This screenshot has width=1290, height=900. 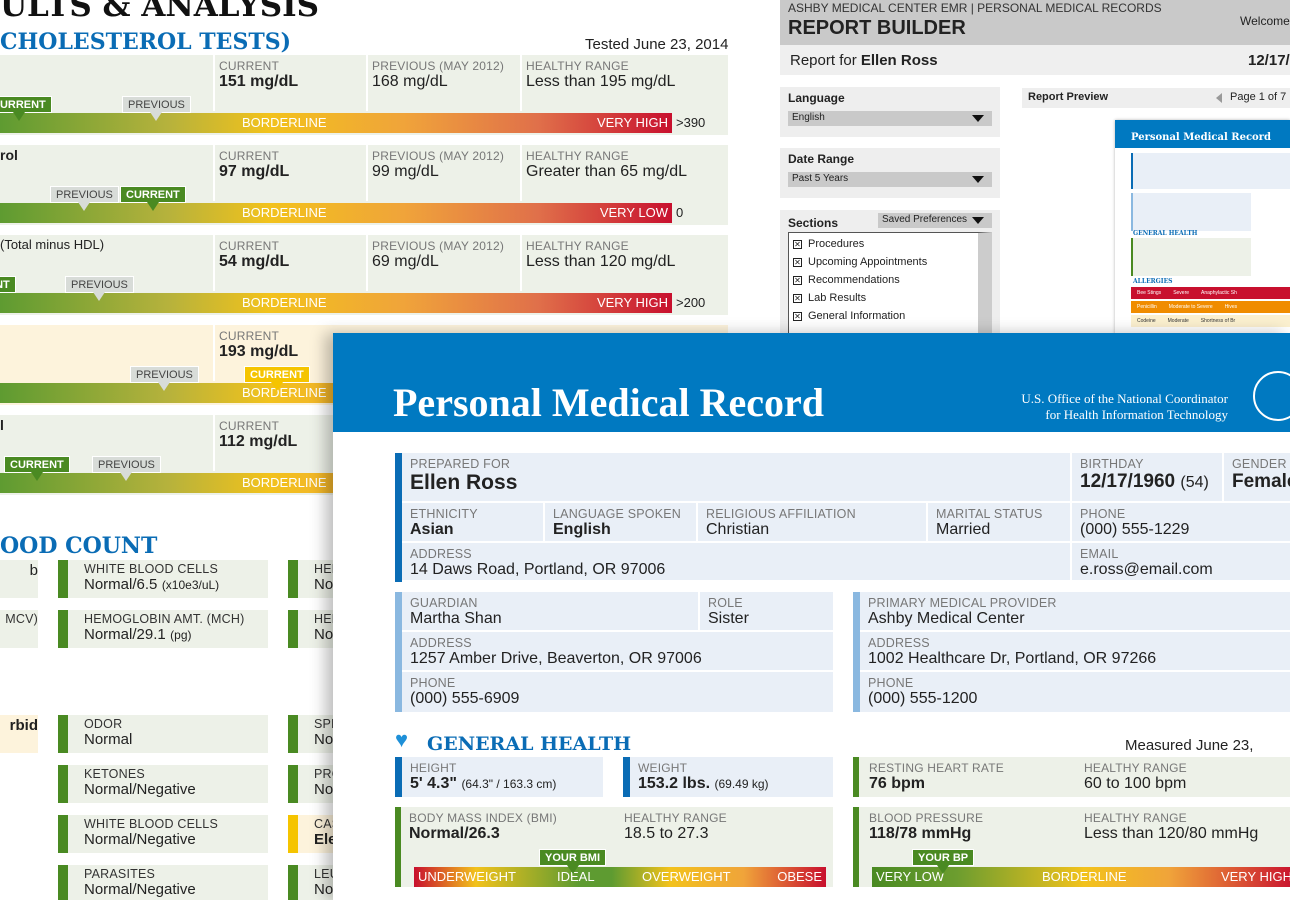 What do you see at coordinates (1165, 233) in the screenshot?
I see `thumb-general-health: GENERAL HEALTH` at bounding box center [1165, 233].